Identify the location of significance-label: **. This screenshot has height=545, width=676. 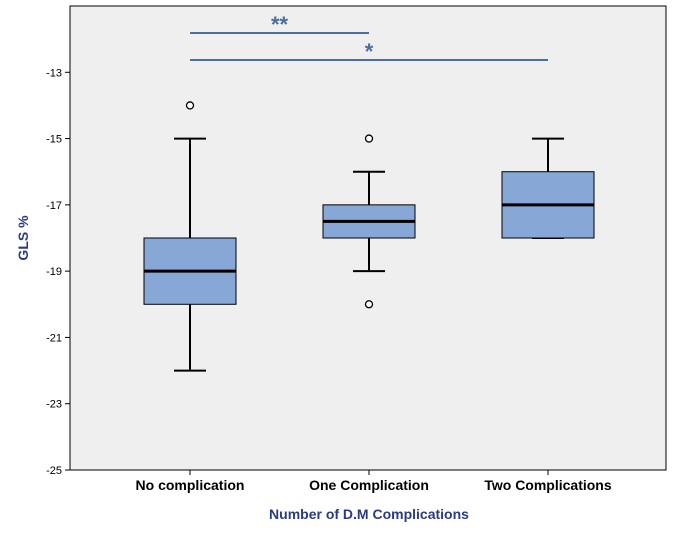
(280, 24).